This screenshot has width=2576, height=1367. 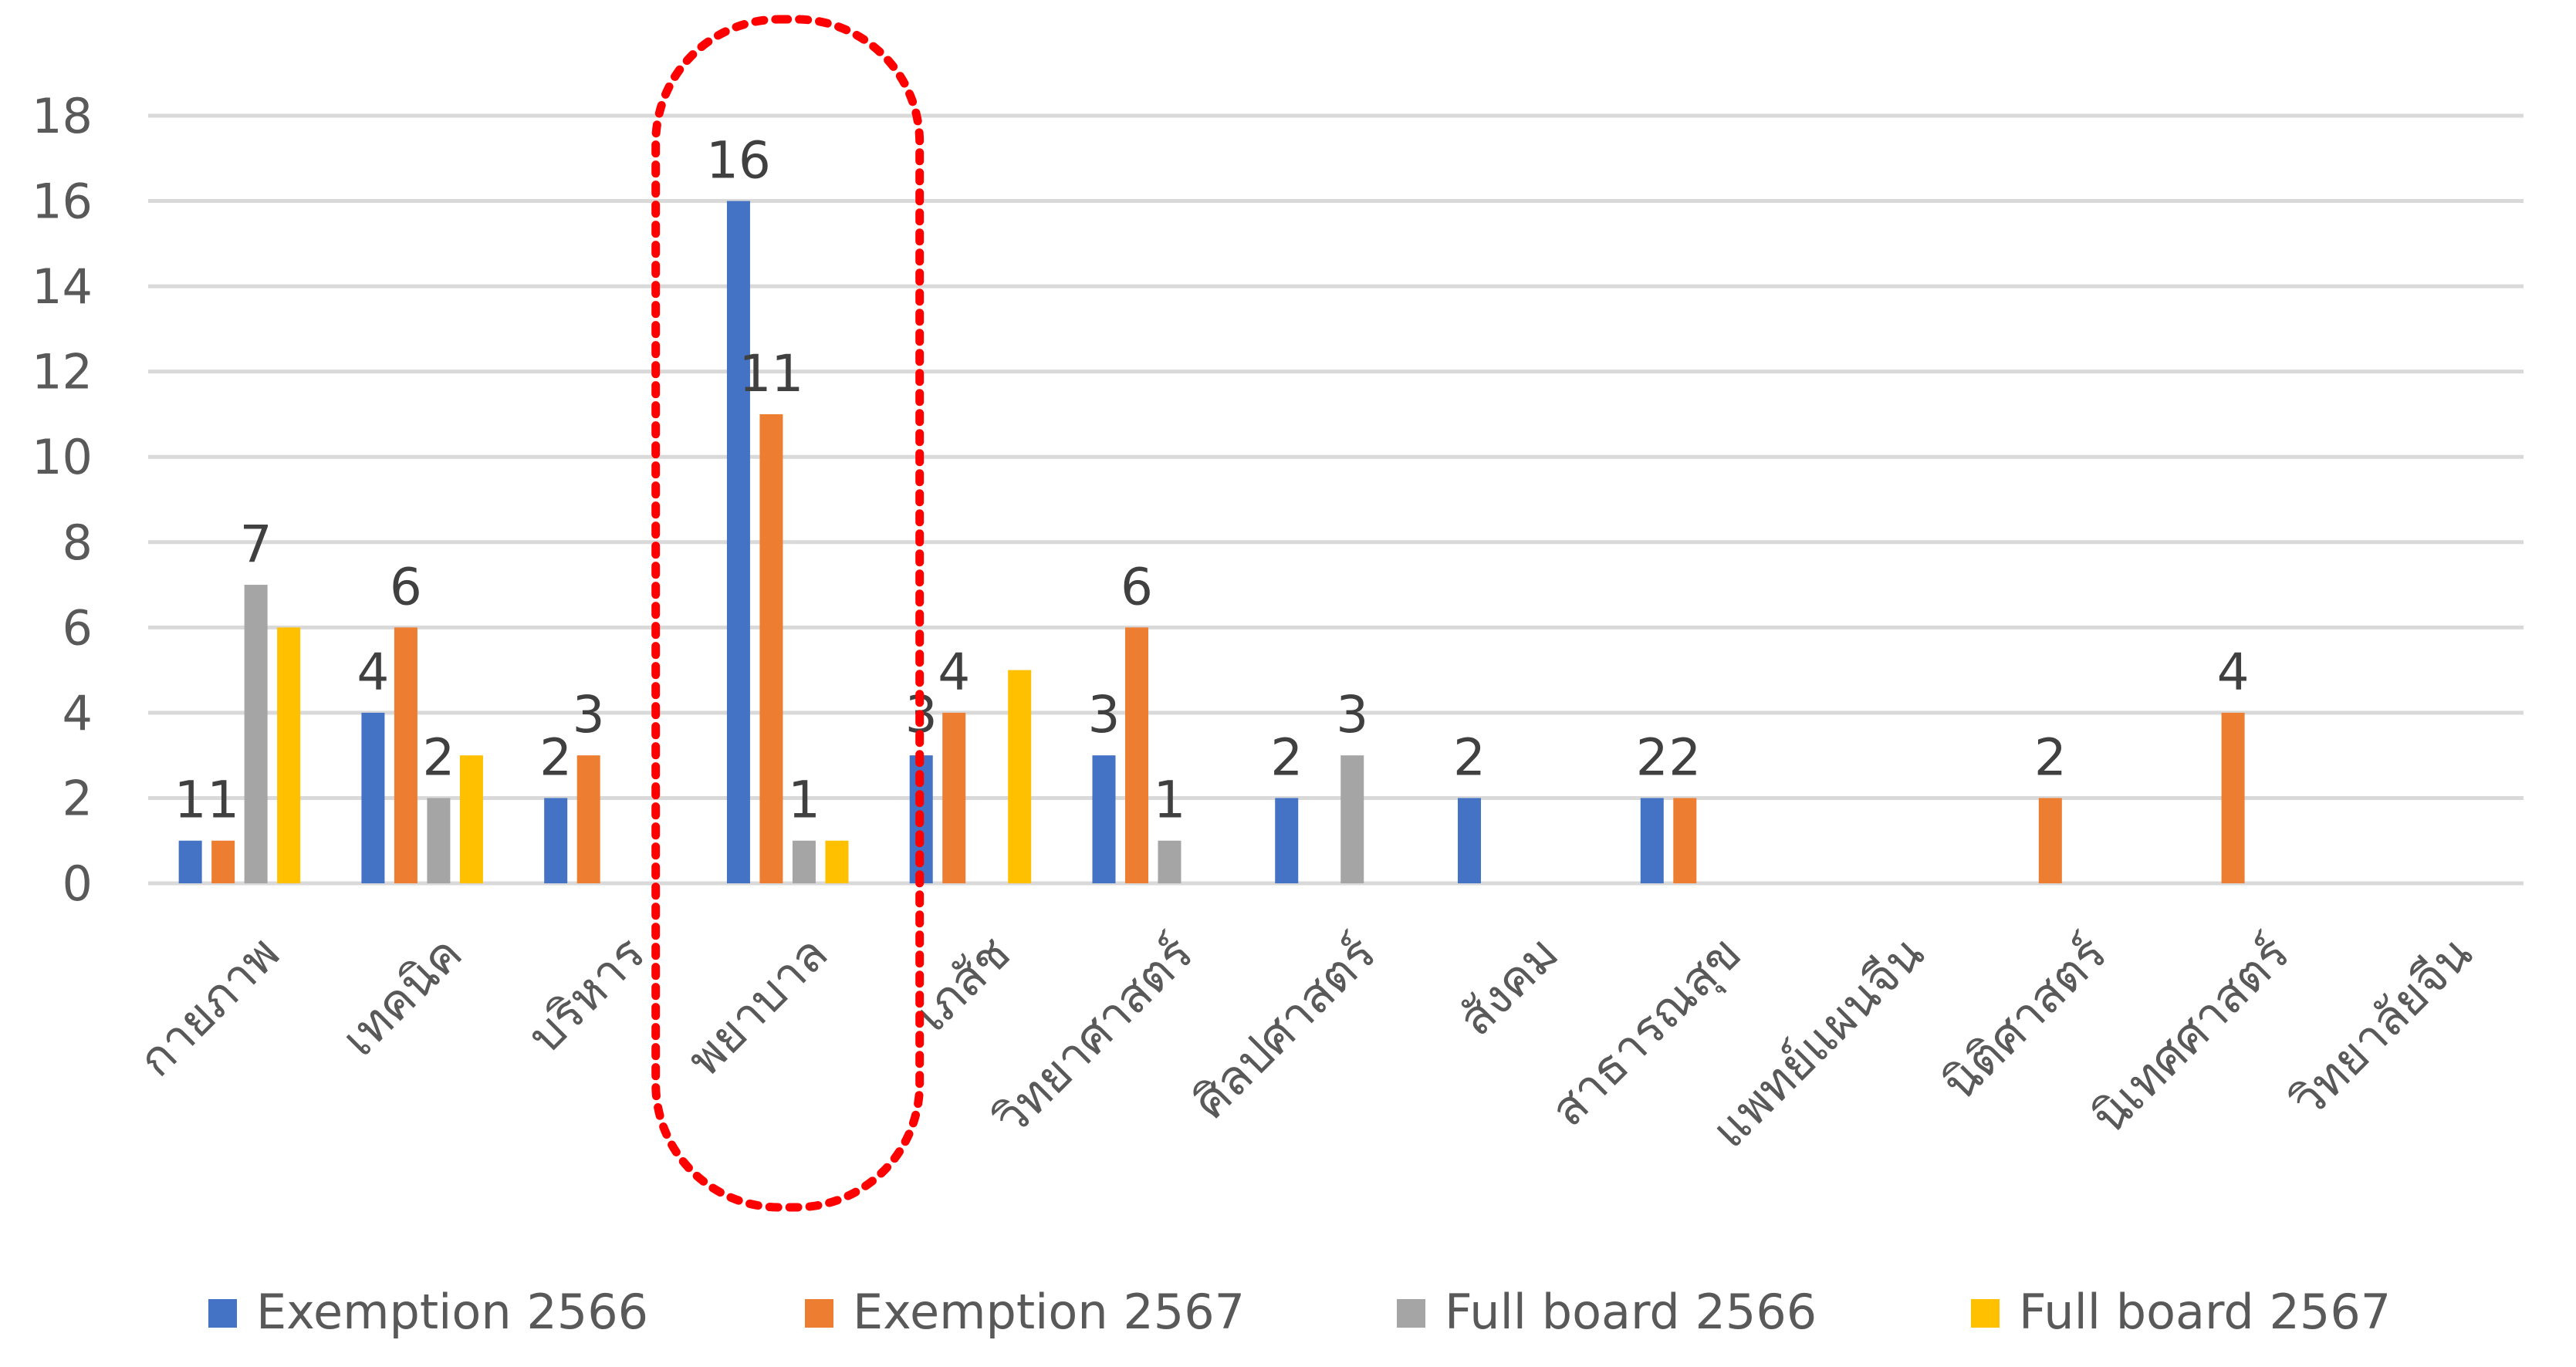 I want to click on y-tick-label: 12, so click(x=62, y=372).